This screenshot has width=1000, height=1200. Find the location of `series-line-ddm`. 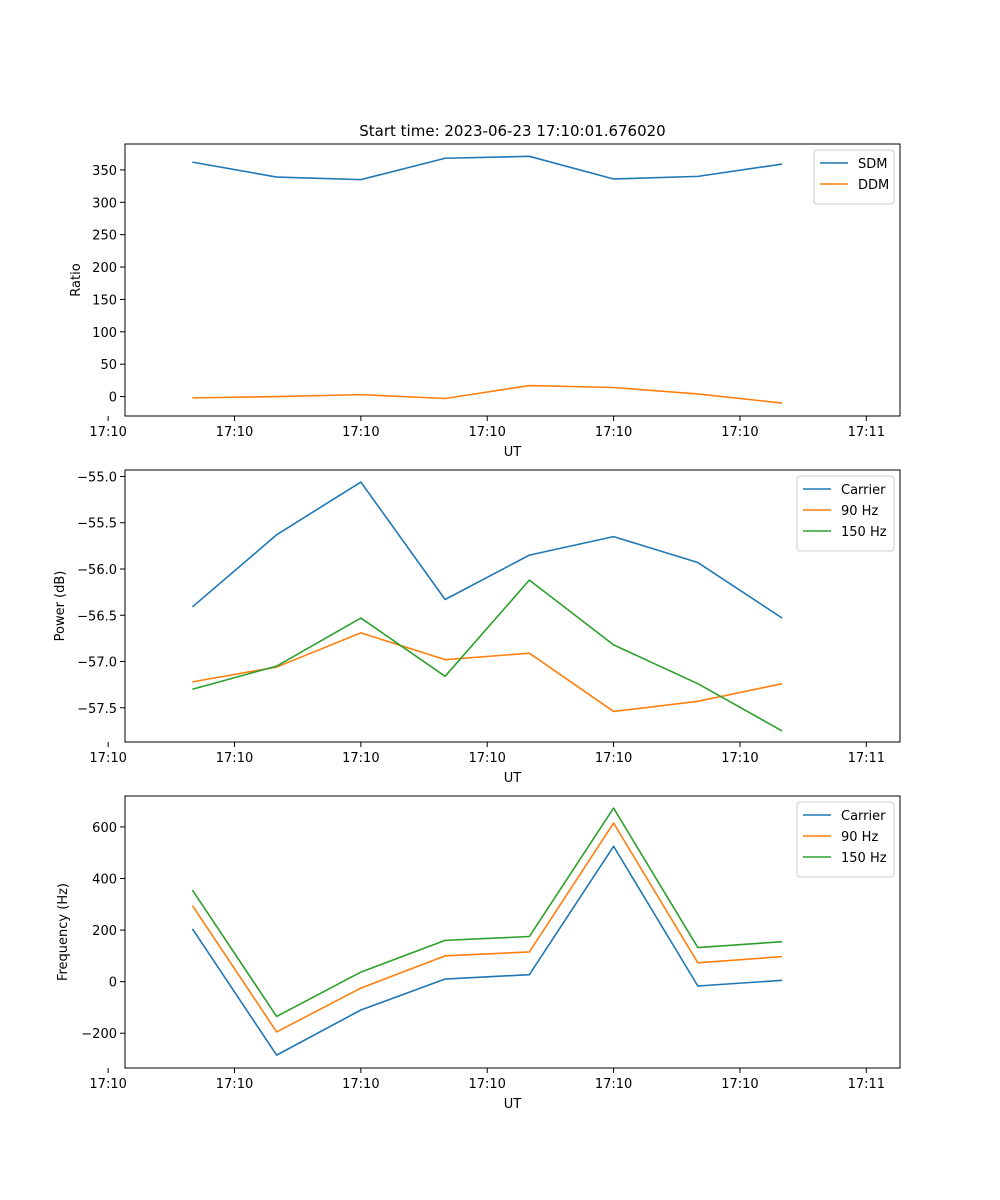

series-line-ddm is located at coordinates (487, 394).